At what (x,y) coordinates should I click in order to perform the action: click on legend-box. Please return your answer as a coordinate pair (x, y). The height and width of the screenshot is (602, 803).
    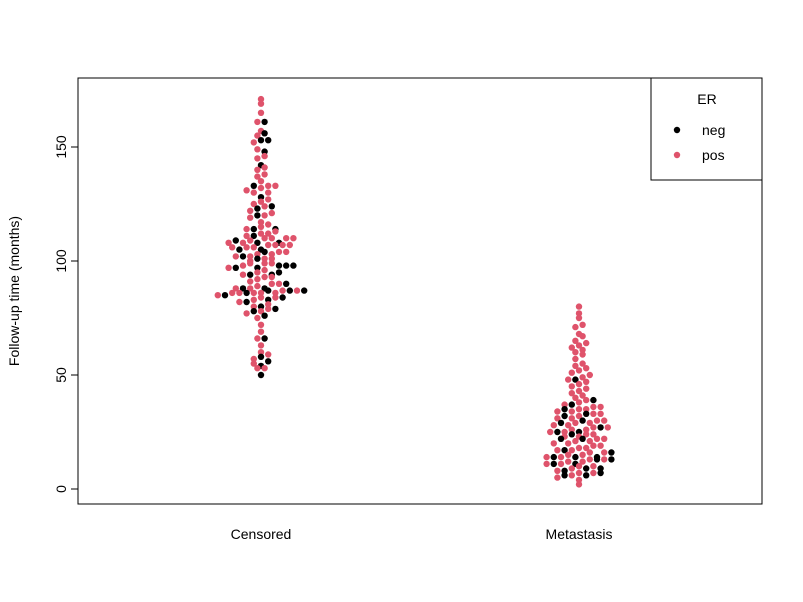
    Looking at the image, I should click on (706, 129).